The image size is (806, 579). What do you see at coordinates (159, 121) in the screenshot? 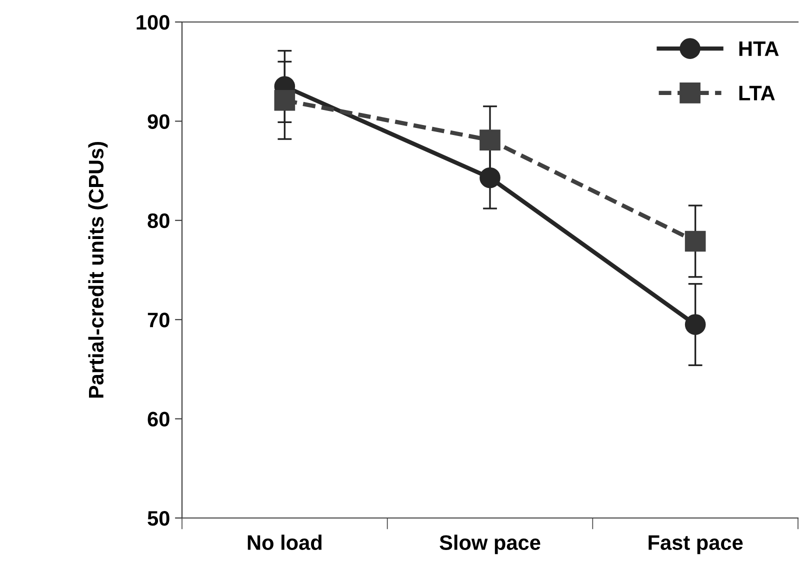
I see `y-tick-label: 90` at bounding box center [159, 121].